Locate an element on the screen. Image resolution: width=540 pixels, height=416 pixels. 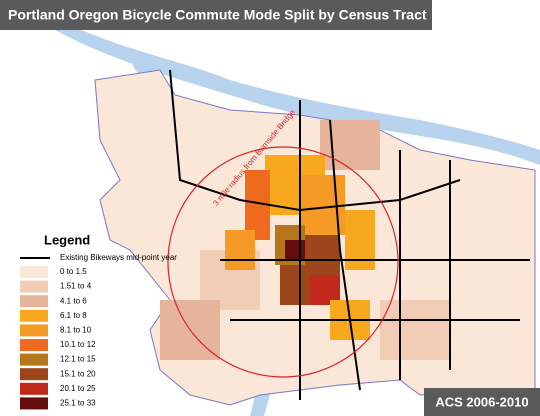
legend-title: Legend is located at coordinates (67, 239).